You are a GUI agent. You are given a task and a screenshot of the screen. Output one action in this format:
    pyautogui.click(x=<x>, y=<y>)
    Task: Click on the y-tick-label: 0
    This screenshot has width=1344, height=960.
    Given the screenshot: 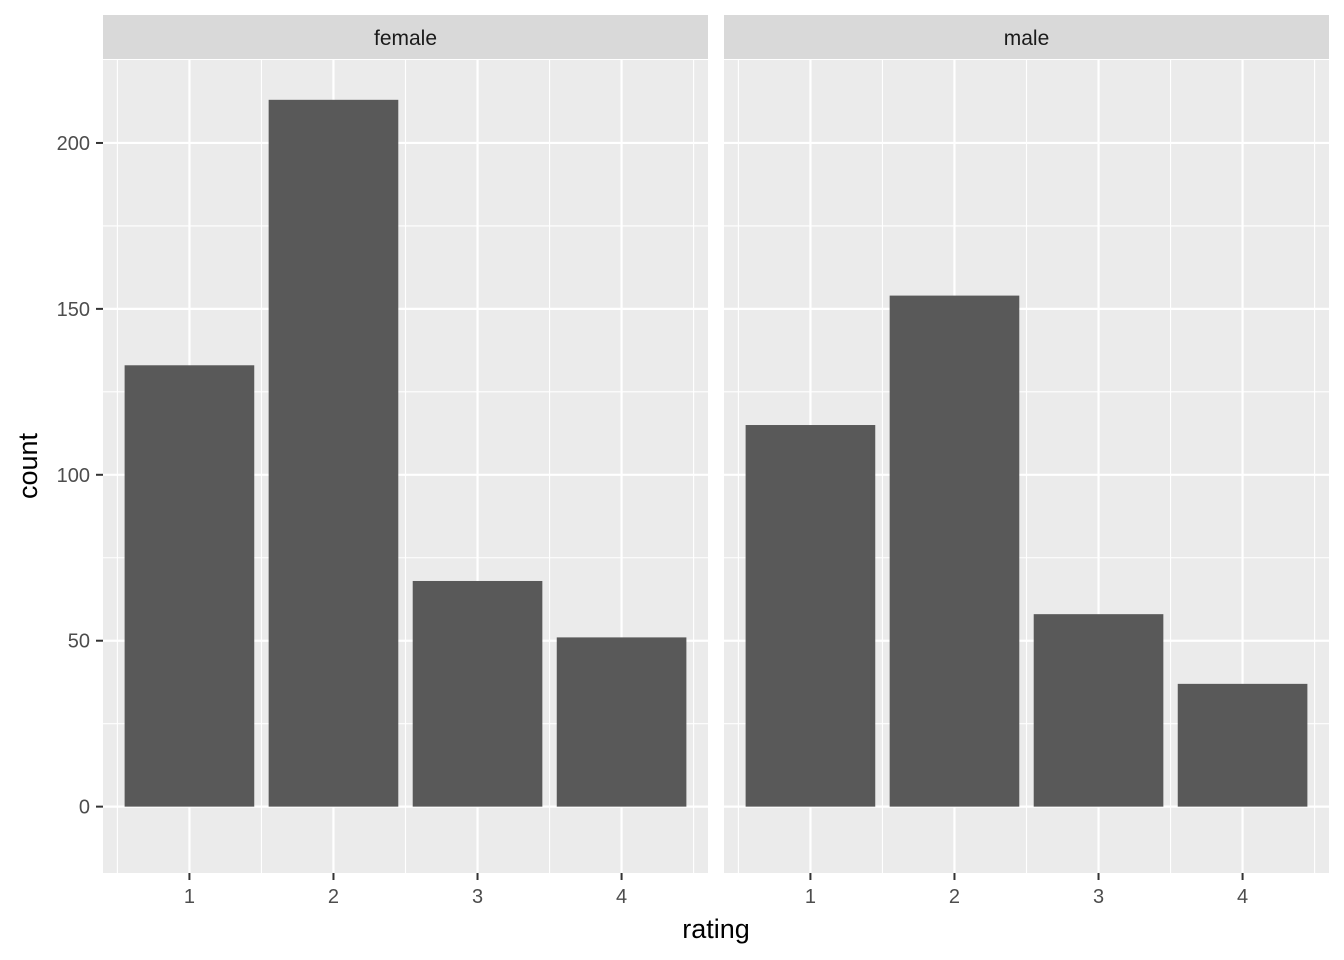 What is the action you would take?
    pyautogui.click(x=84, y=808)
    